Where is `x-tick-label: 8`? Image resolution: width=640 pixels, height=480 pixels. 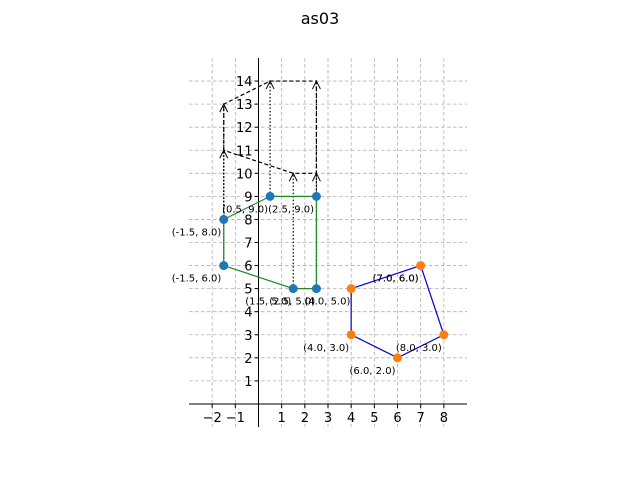
x-tick-label: 8 is located at coordinates (444, 418).